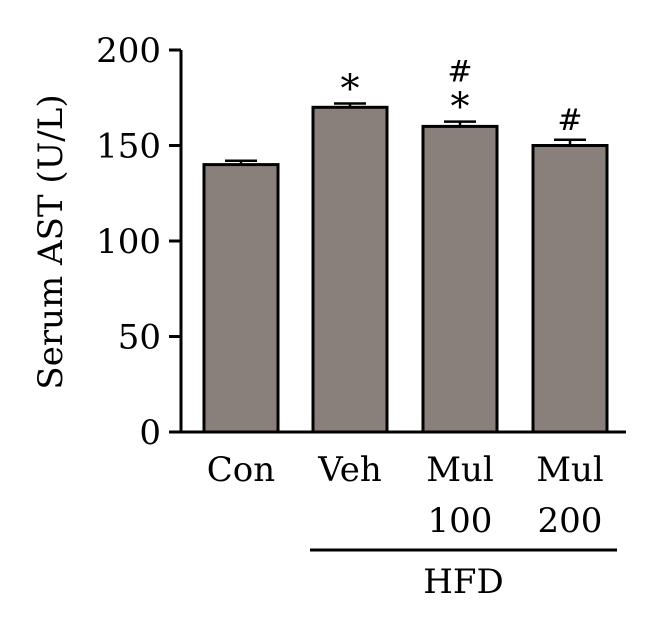 Image resolution: width=660 pixels, height=634 pixels. Describe the element at coordinates (139, 338) in the screenshot. I see `y-tick-label: 50` at that location.